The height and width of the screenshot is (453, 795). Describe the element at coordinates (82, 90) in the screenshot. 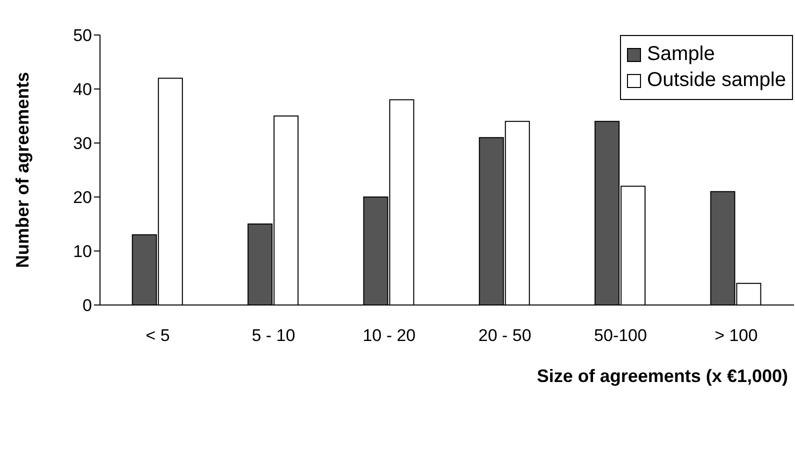

I see `y-tick-label: 40` at that location.